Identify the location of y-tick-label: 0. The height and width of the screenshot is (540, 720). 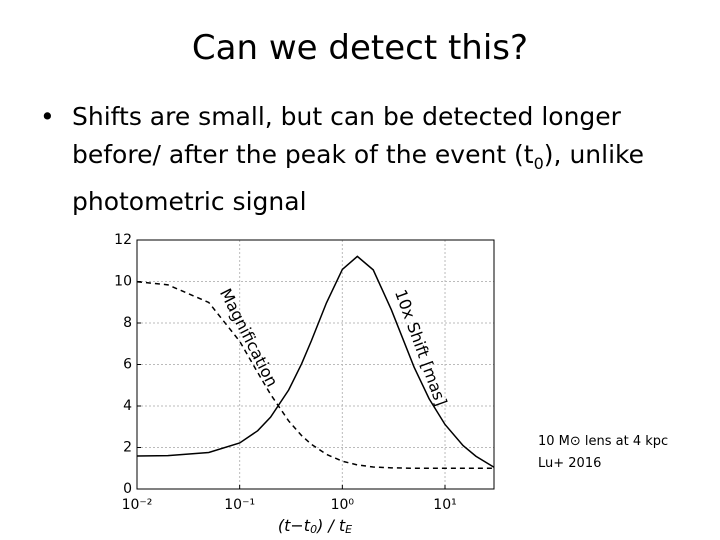
(127, 489).